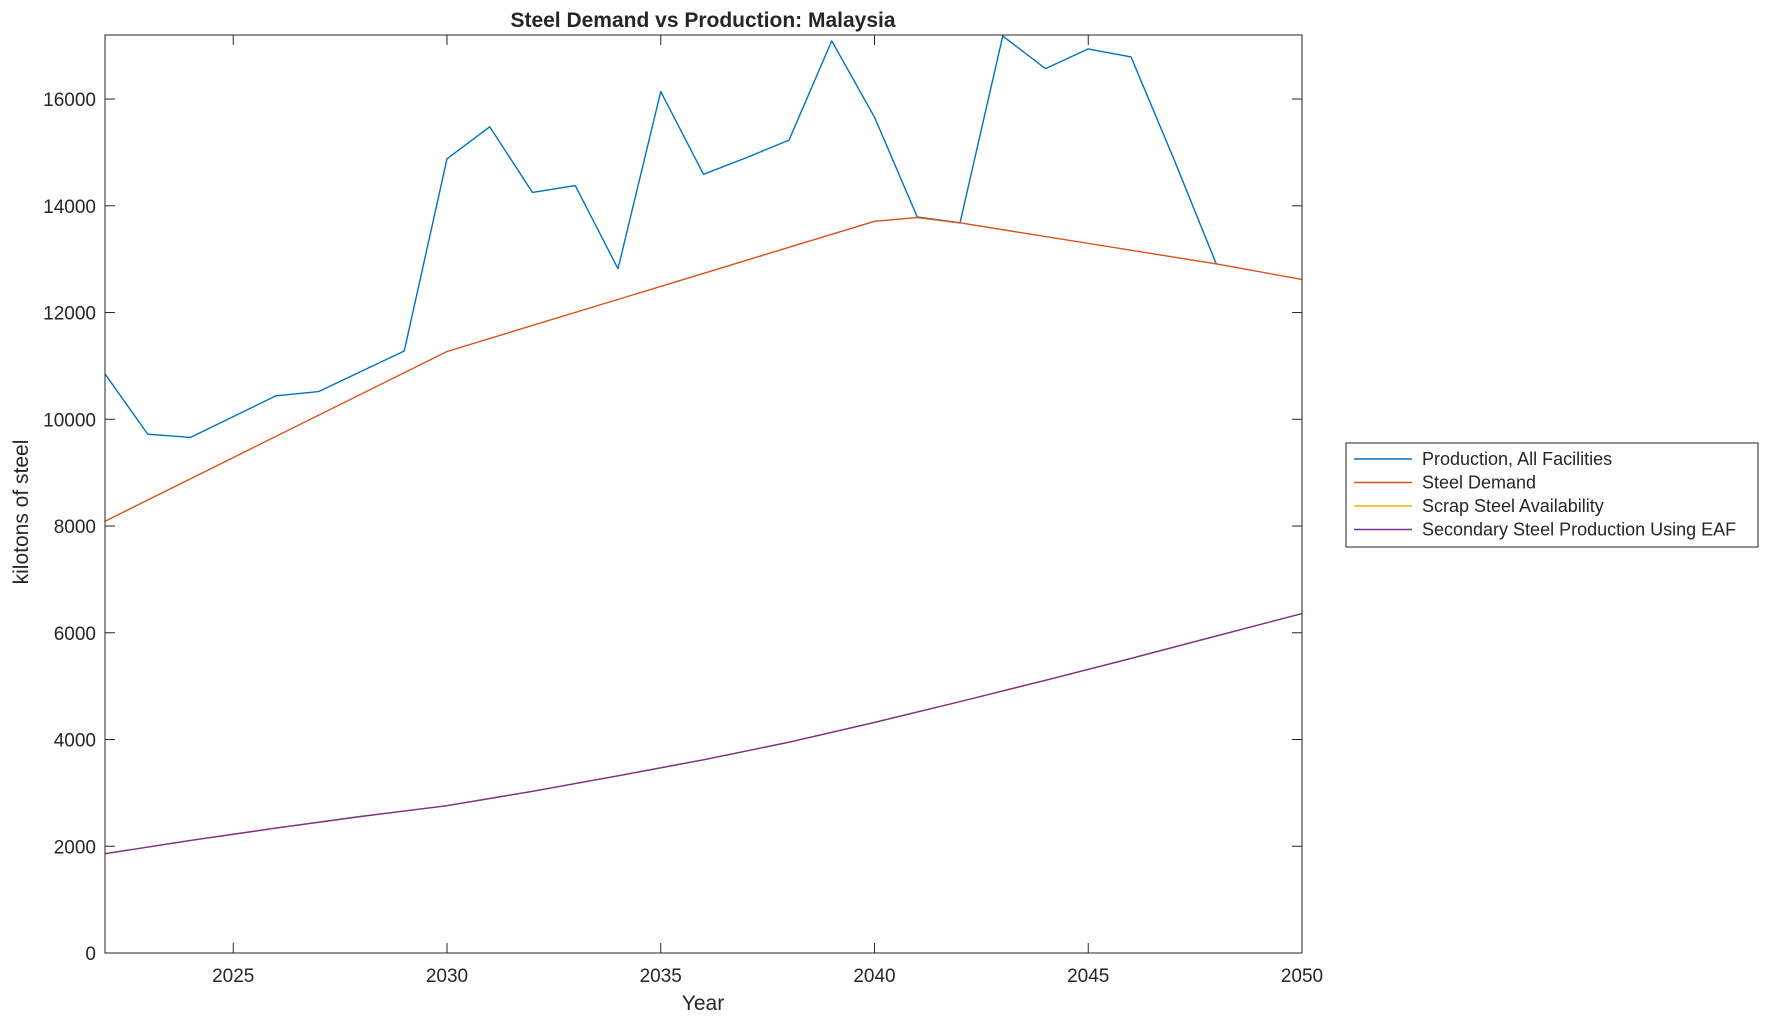  I want to click on x-tick-label: 2025, so click(233, 976).